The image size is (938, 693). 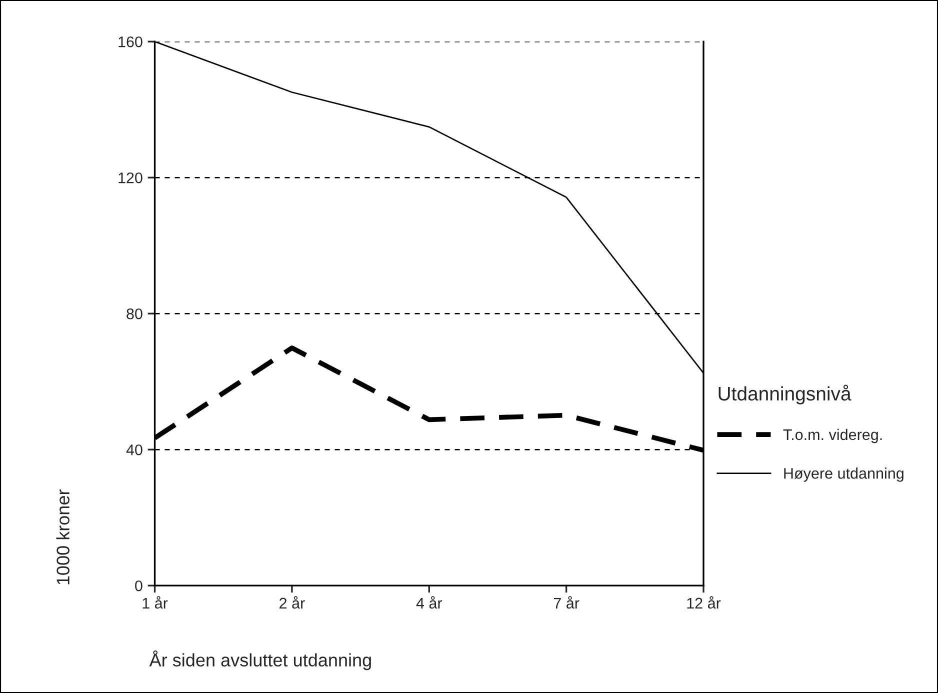 What do you see at coordinates (260, 660) in the screenshot?
I see `x-axis-title: År siden avsluttet utdanning` at bounding box center [260, 660].